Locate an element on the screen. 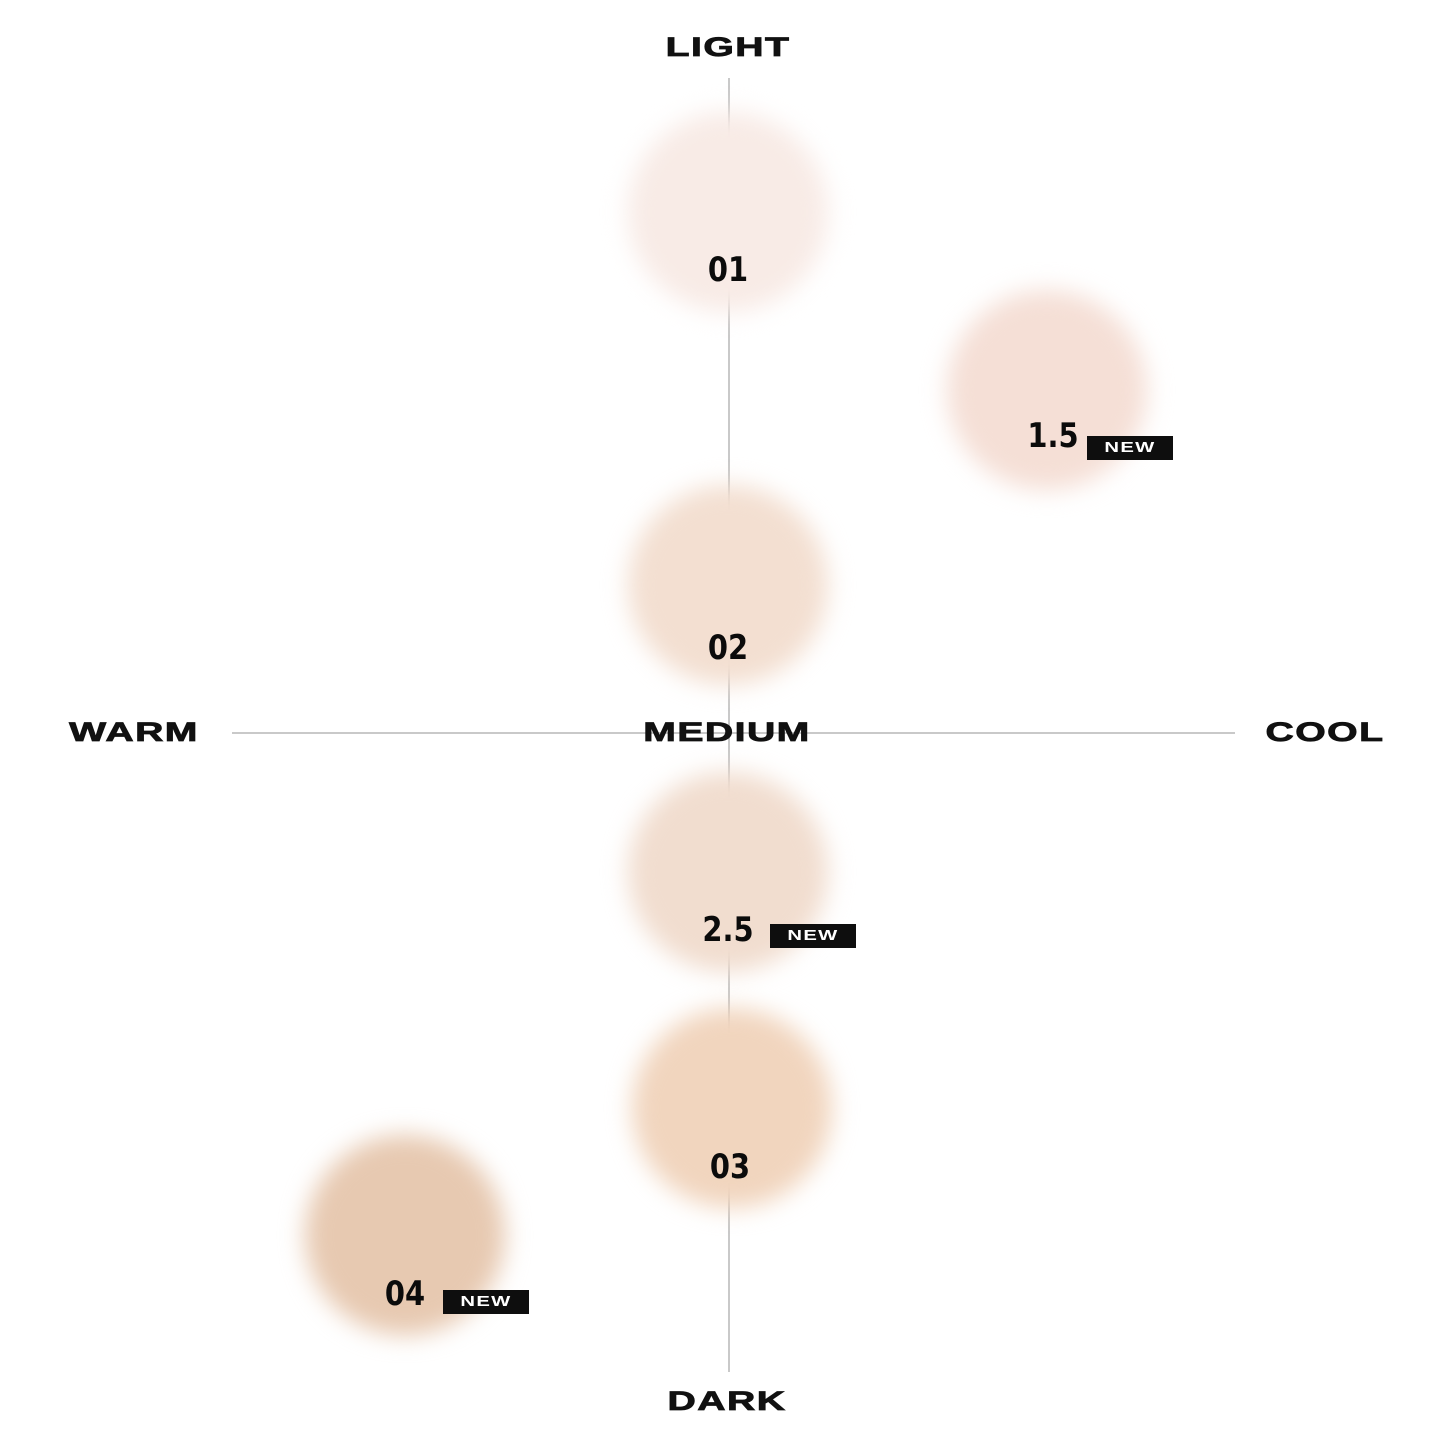  shade-label-03: 03 is located at coordinates (730, 1167).